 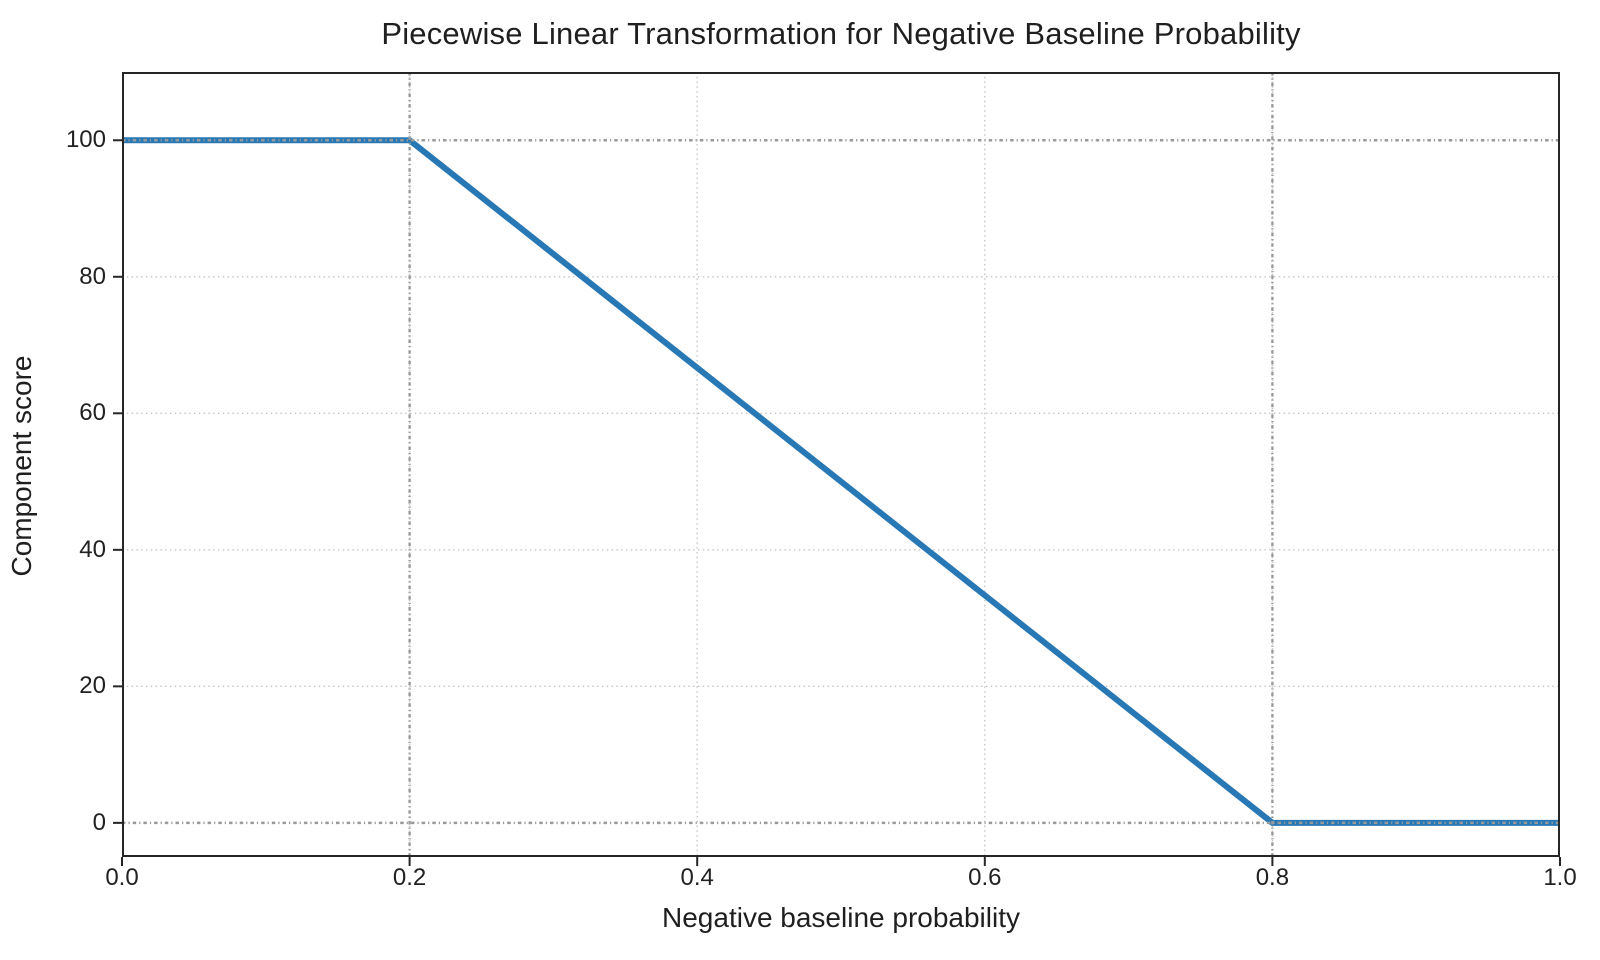 What do you see at coordinates (53, 464) in the screenshot?
I see `y-tick-labels: 0 20 40 60 80 100` at bounding box center [53, 464].